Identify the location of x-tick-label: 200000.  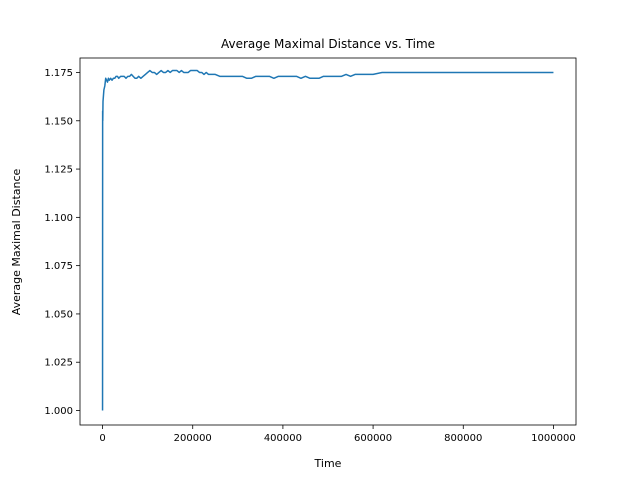
(193, 438).